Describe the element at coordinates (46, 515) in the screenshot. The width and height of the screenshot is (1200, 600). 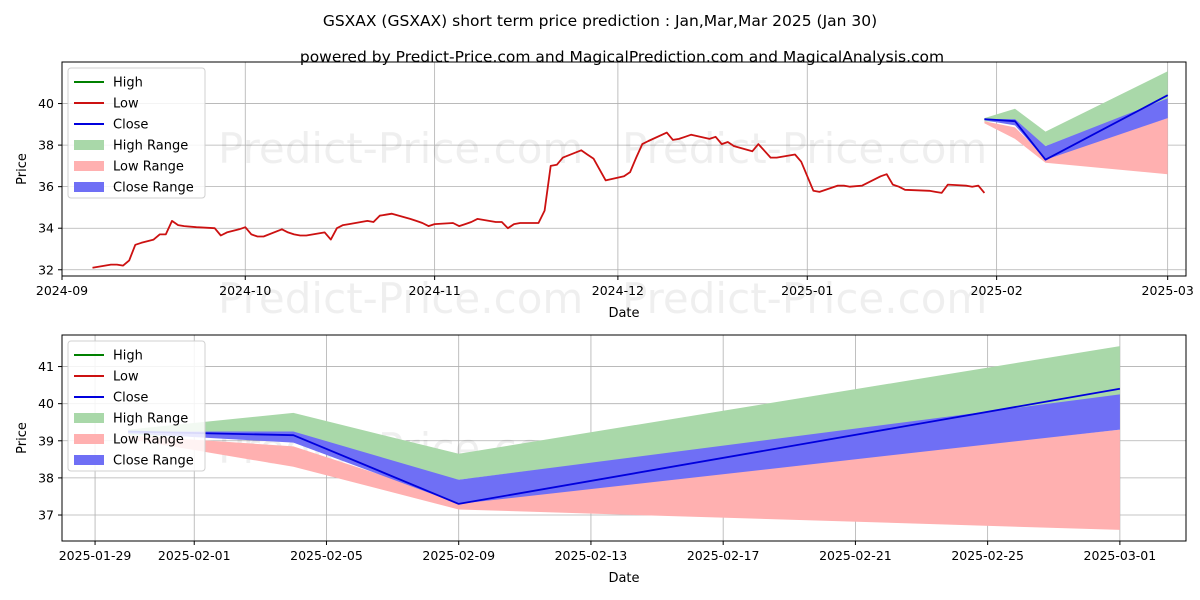
I see `y-tick-label: 37` at that location.